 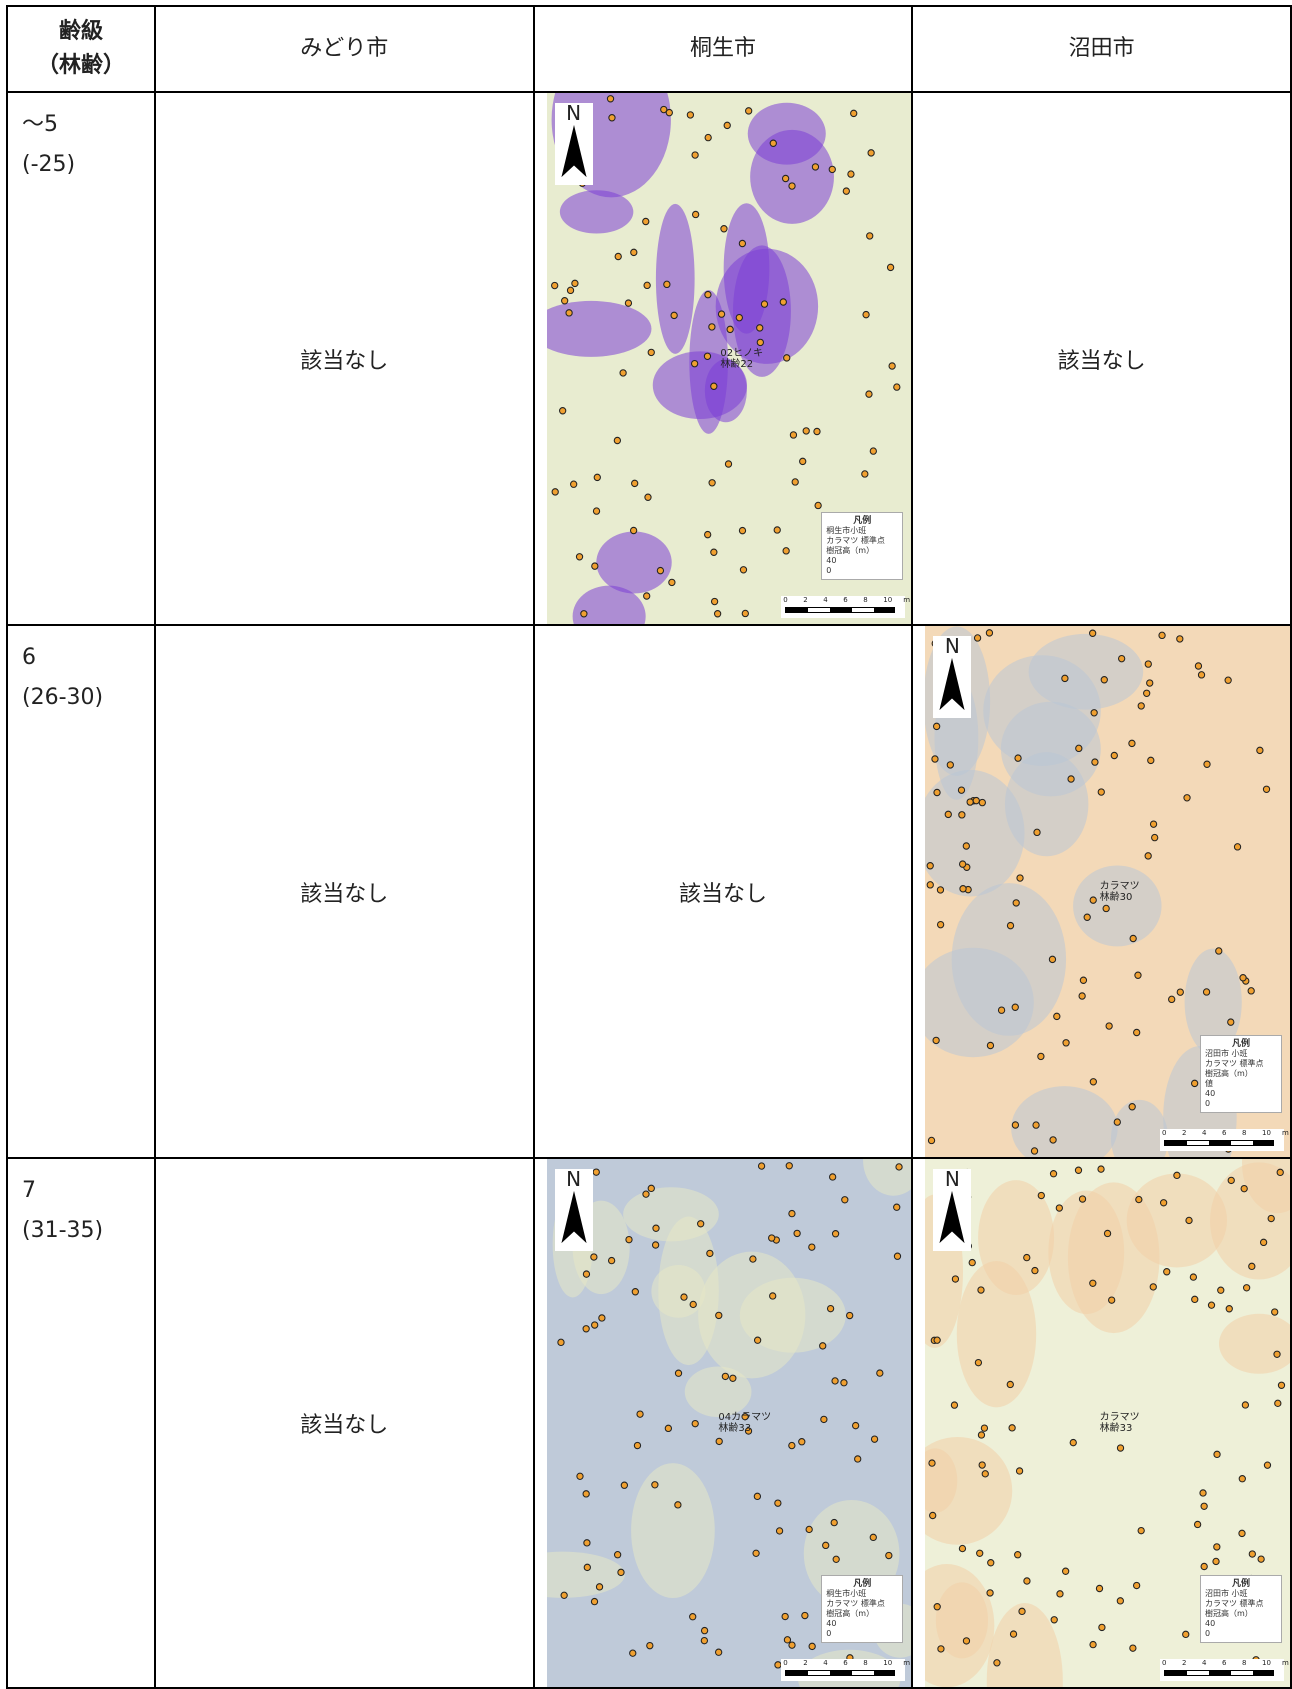 I want to click on scale-text: 6, so click(x=845, y=1663).